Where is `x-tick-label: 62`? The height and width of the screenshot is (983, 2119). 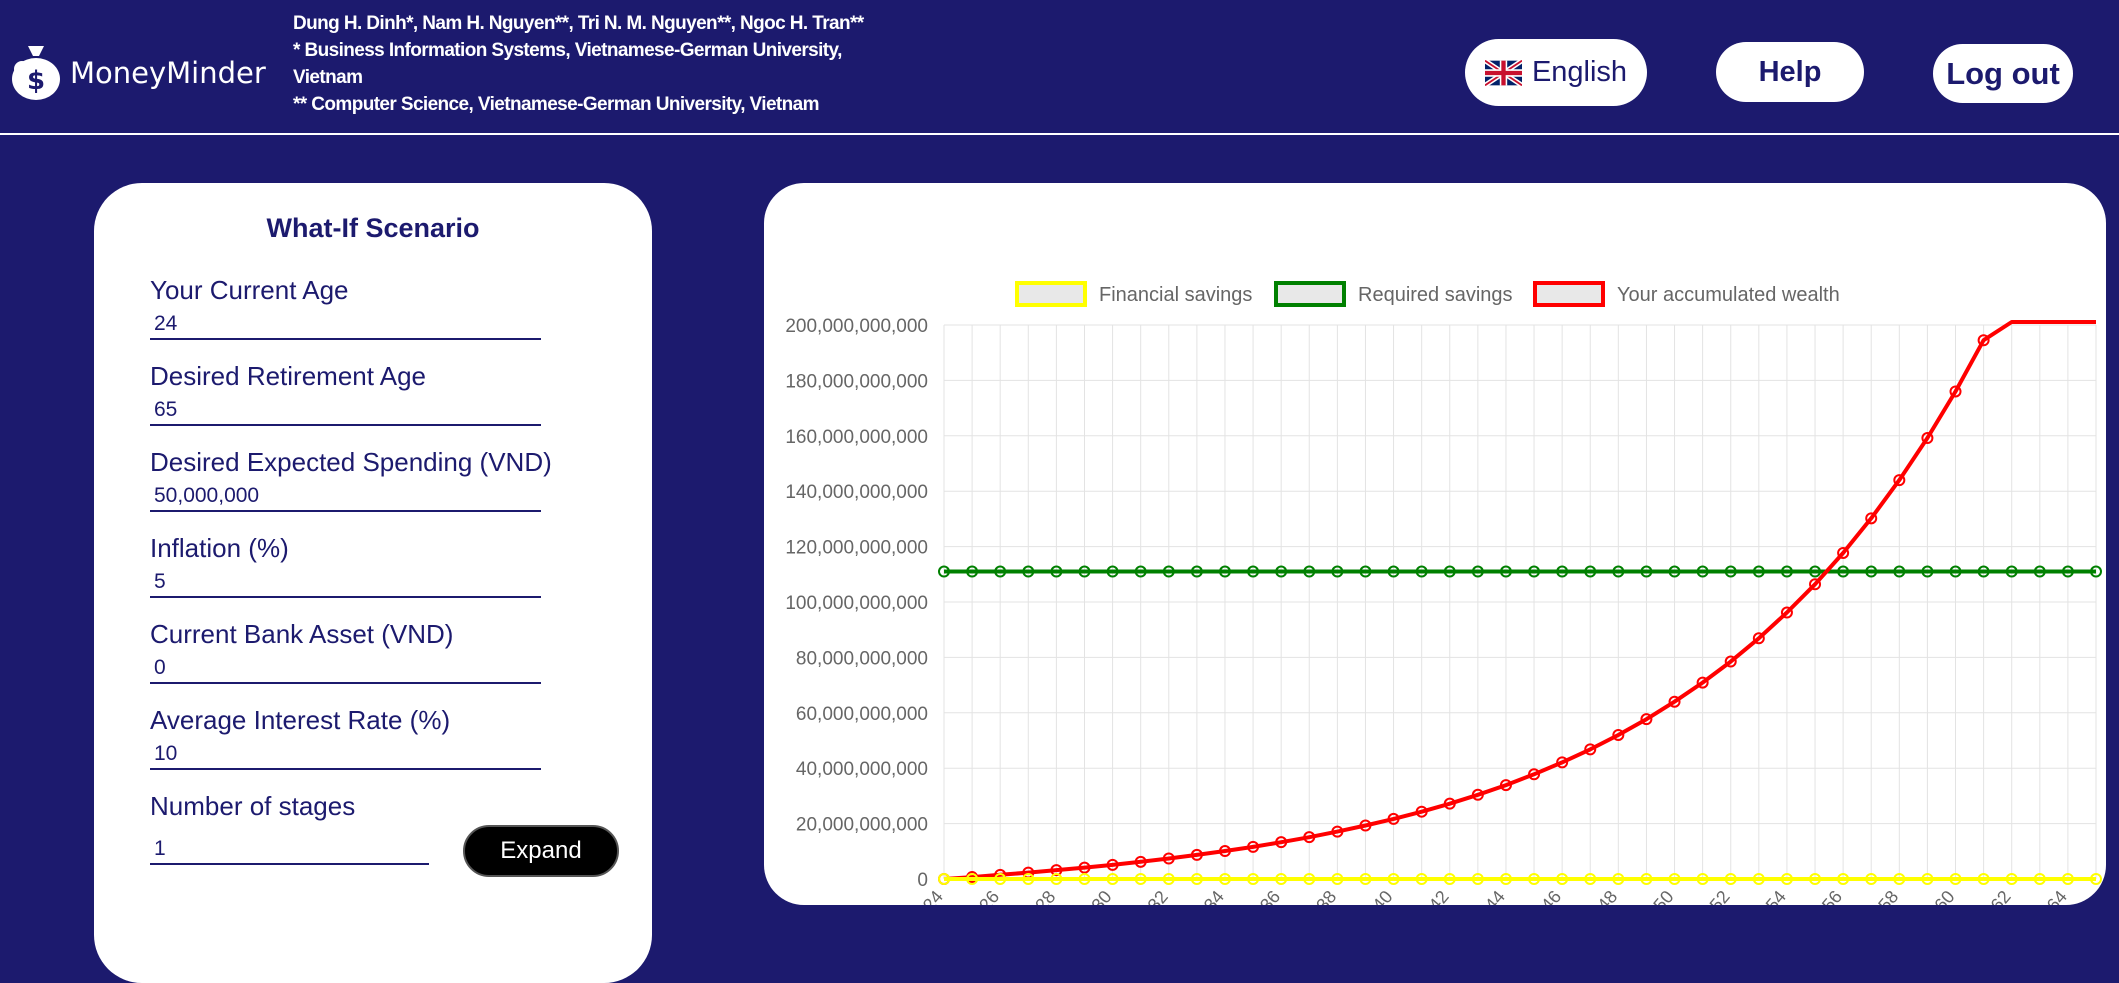
x-tick-label: 62 is located at coordinates (2001, 896).